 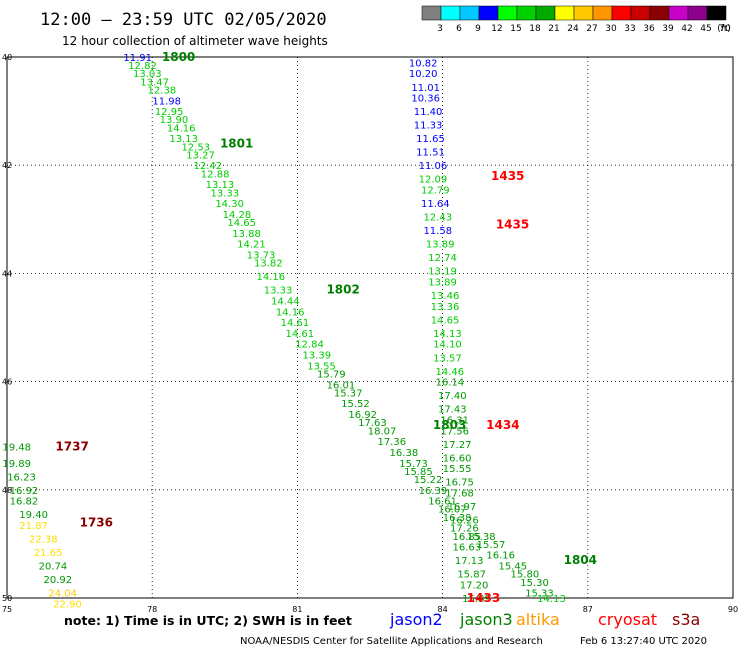 I want to click on map-title: 12:00 – 23:59 UTC 02/05/2020, so click(x=183, y=20).